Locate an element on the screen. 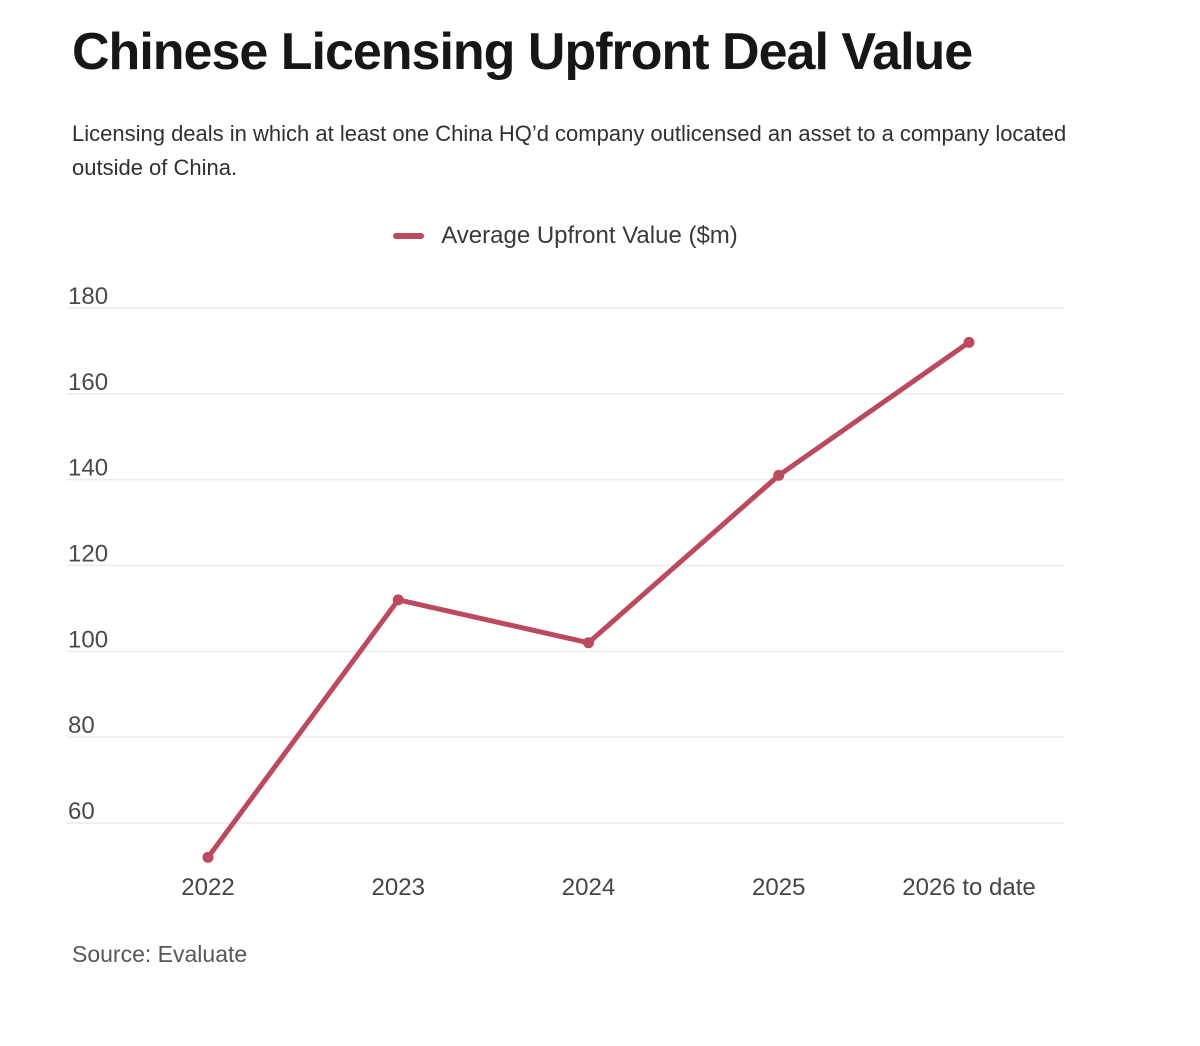 The width and height of the screenshot is (1200, 1046). y-tick-label: 120 is located at coordinates (88, 554).